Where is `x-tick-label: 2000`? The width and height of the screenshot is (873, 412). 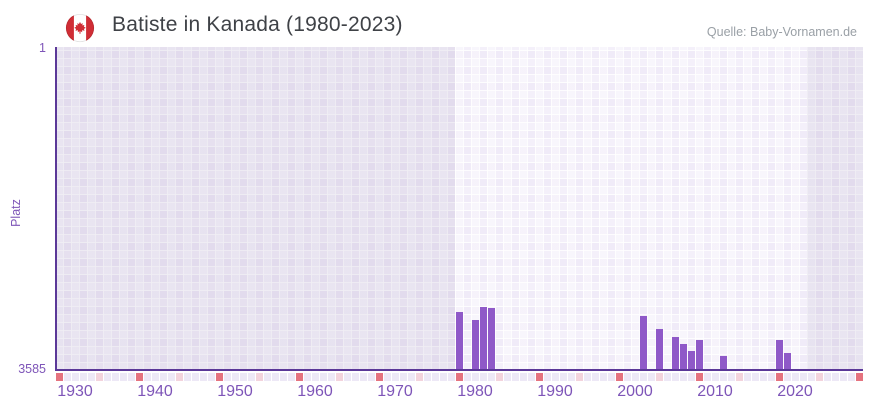 x-tick-label: 2000 is located at coordinates (635, 391).